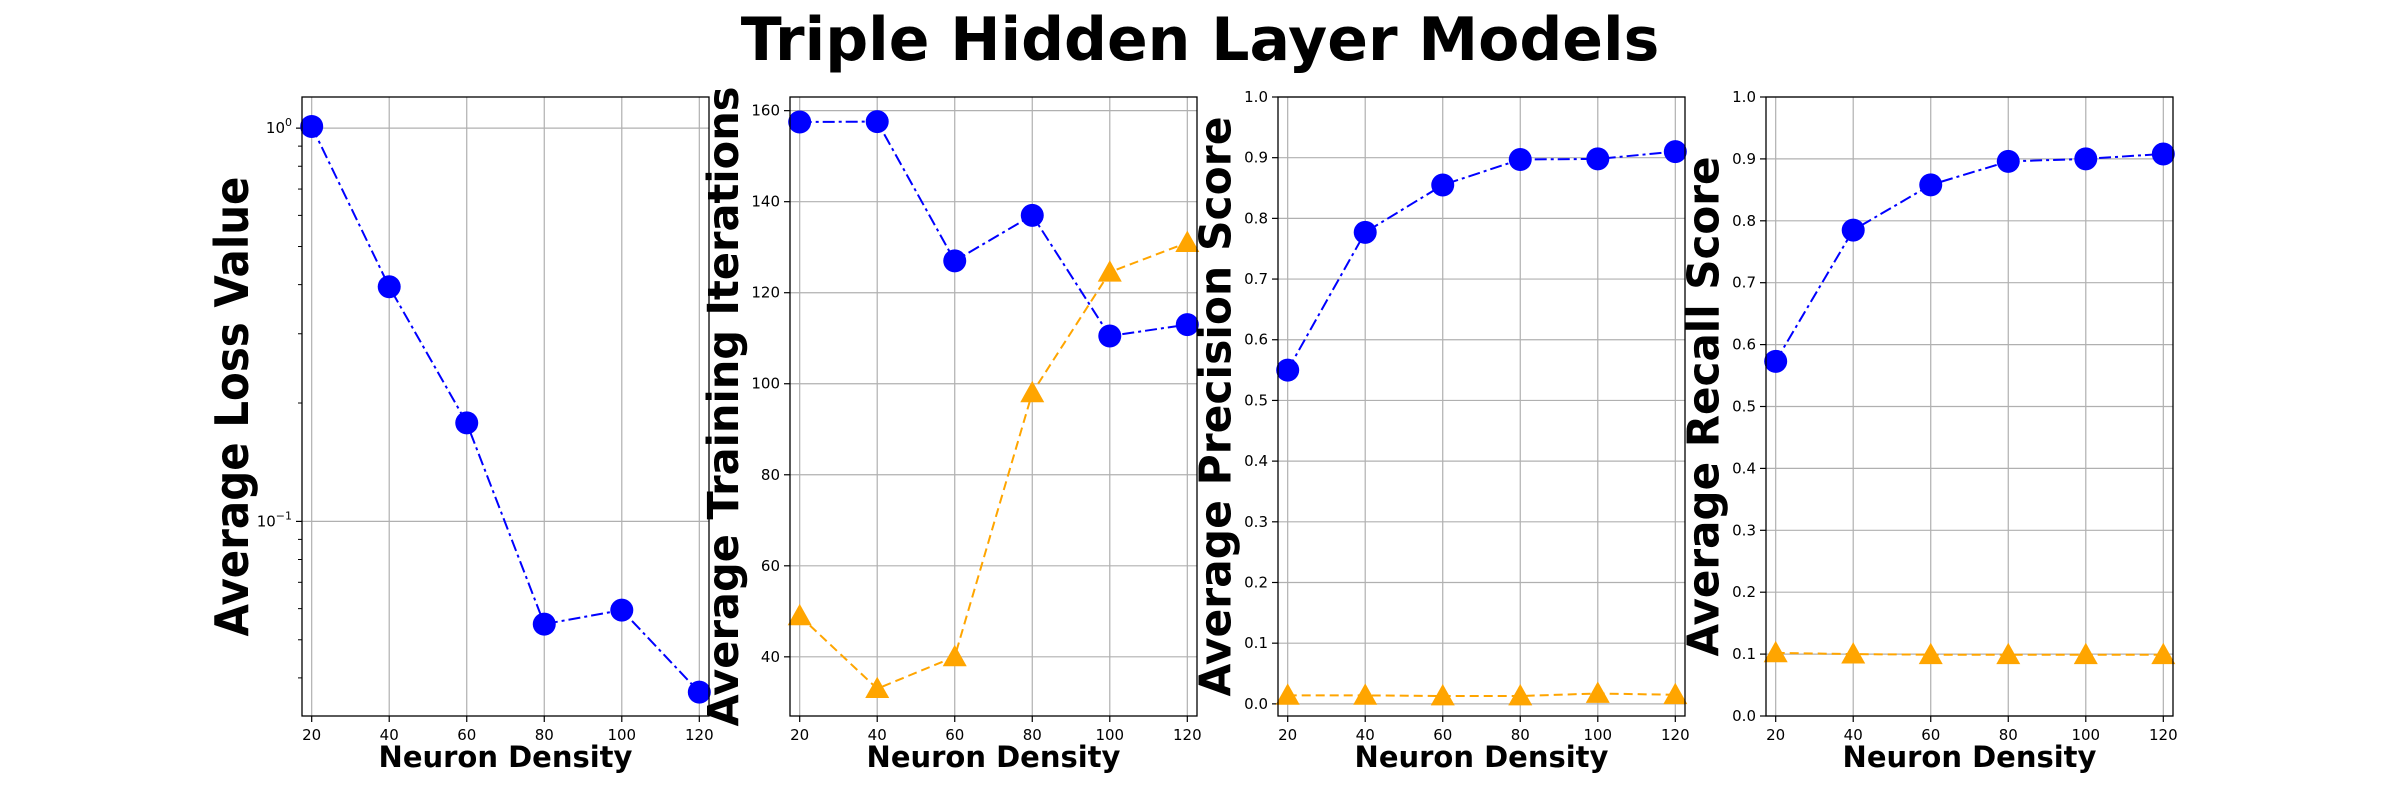 The height and width of the screenshot is (800, 2400). What do you see at coordinates (1481, 694) in the screenshot?
I see `chart3-series2-line` at bounding box center [1481, 694].